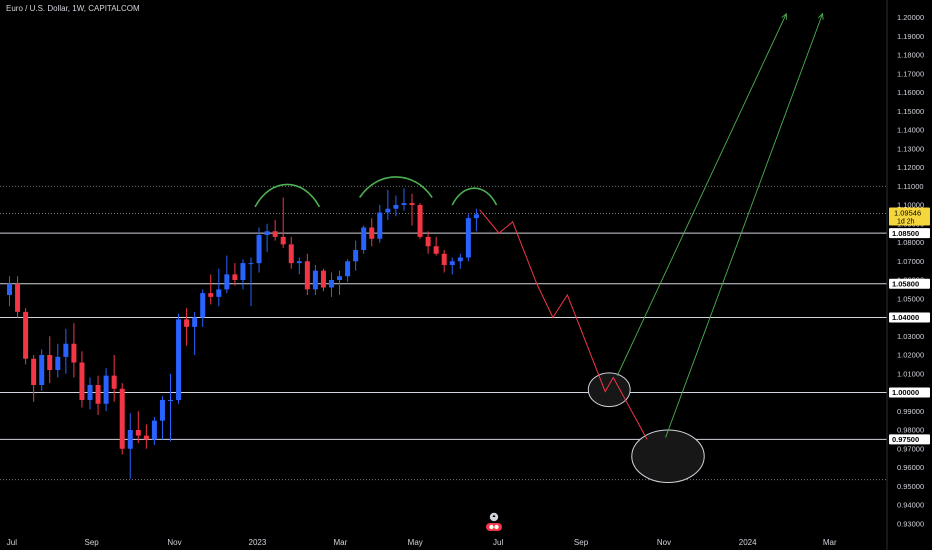 The width and height of the screenshot is (932, 550). Describe the element at coordinates (910, 448) in the screenshot. I see `price-tick-label: 0.97000` at that location.